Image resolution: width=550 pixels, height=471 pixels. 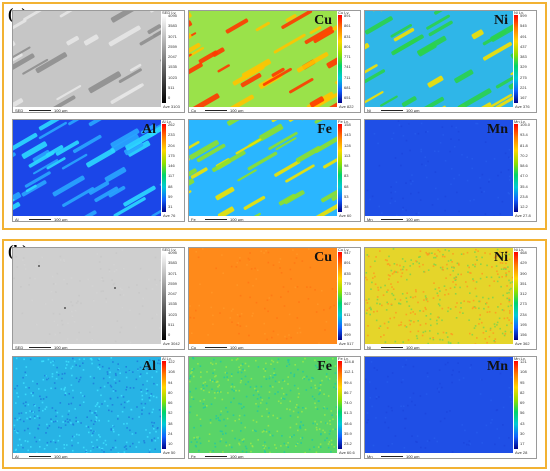 I want to click on average-value: Ave 376, so click(x=522, y=106).